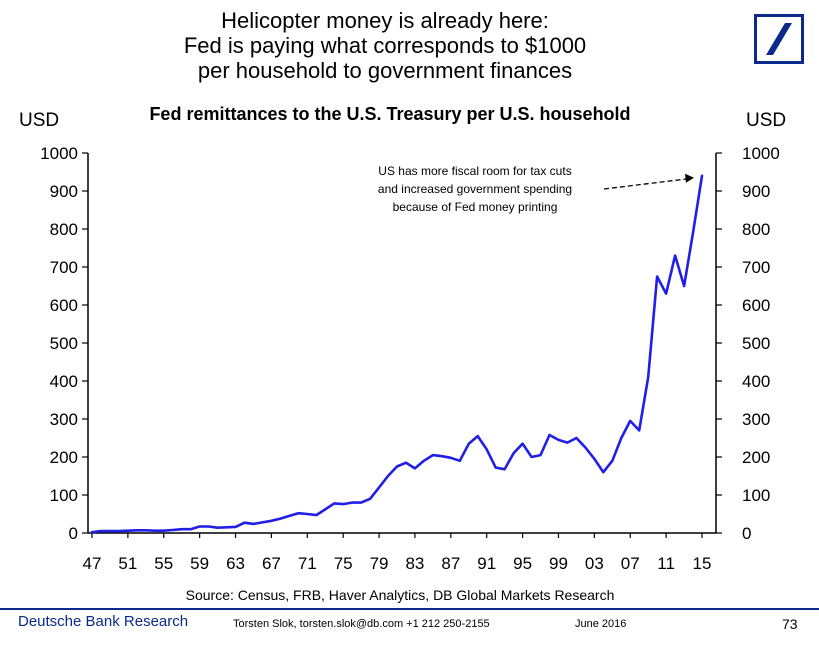 The height and width of the screenshot is (646, 819). Describe the element at coordinates (666, 563) in the screenshot. I see `x-tick-label: 11` at that location.